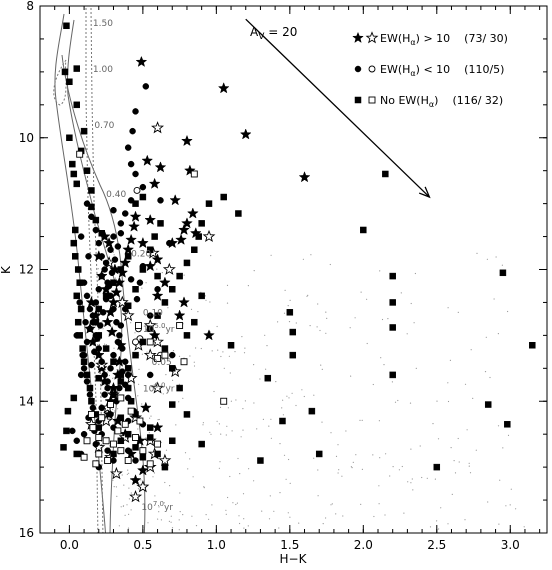  I want to click on extinction-arrow-line, so click(337, 108).